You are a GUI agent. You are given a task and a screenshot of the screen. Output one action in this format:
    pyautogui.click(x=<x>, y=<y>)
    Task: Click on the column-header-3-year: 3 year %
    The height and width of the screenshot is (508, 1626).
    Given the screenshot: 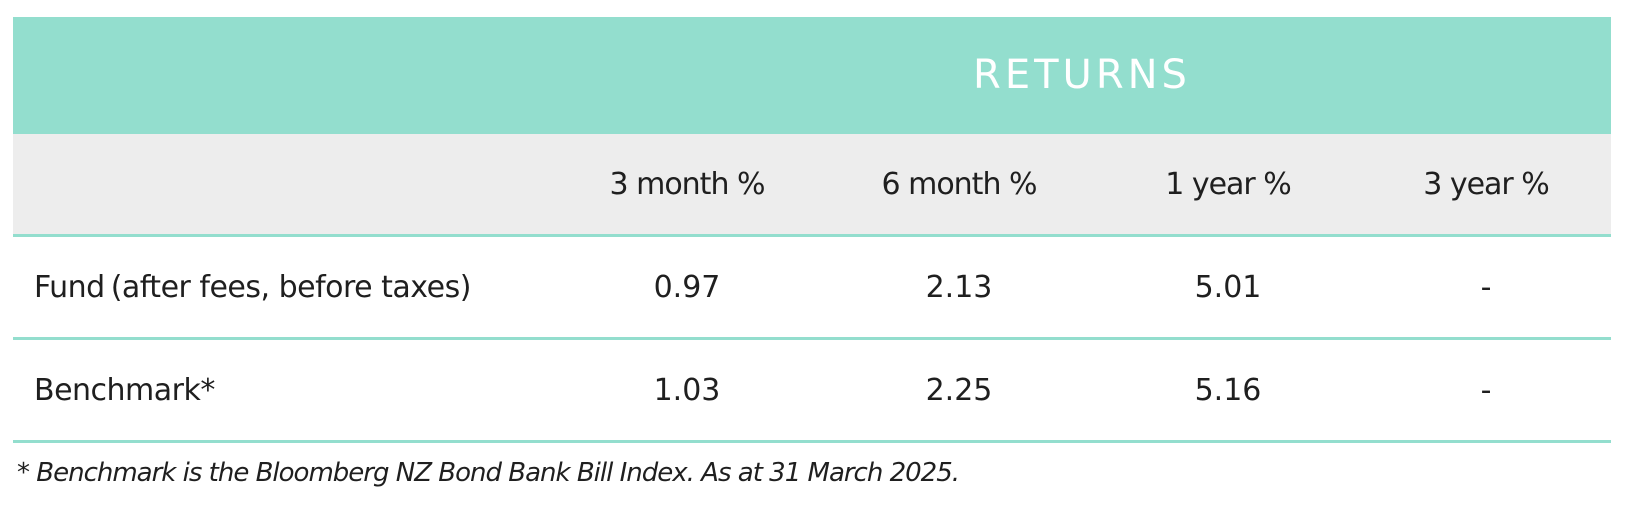 What is the action you would take?
    pyautogui.click(x=1486, y=184)
    